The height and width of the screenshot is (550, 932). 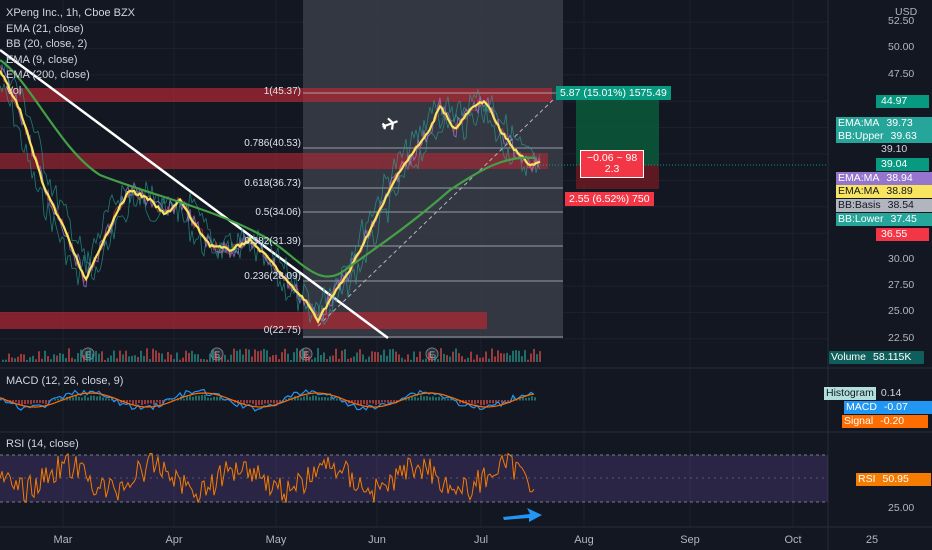 What do you see at coordinates (377, 540) in the screenshot?
I see `time-tick: Jun` at bounding box center [377, 540].